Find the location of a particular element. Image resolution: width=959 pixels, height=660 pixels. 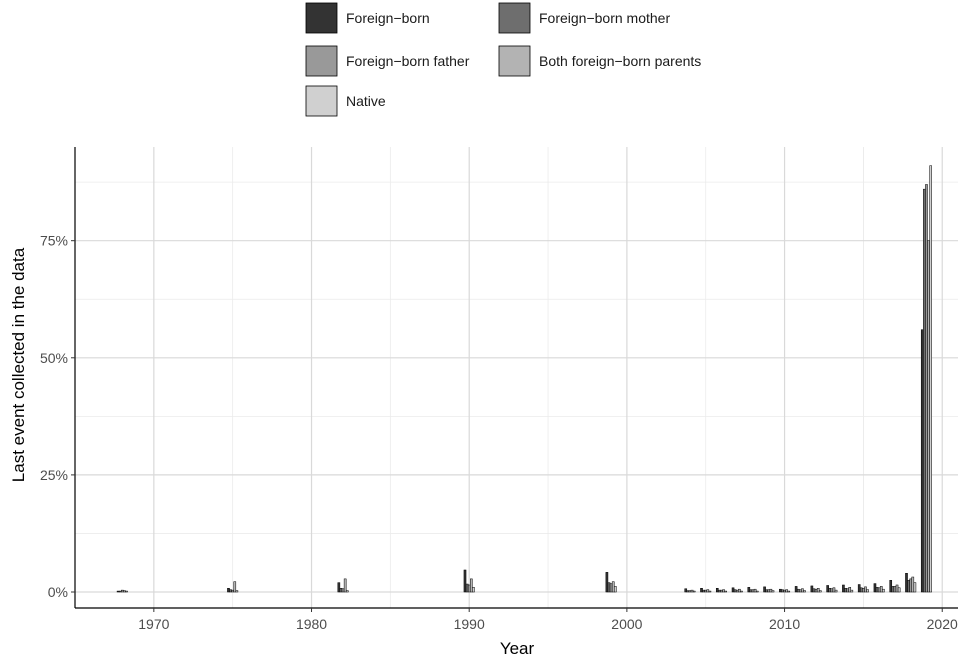

y-tick-label: 75% is located at coordinates (54, 241).